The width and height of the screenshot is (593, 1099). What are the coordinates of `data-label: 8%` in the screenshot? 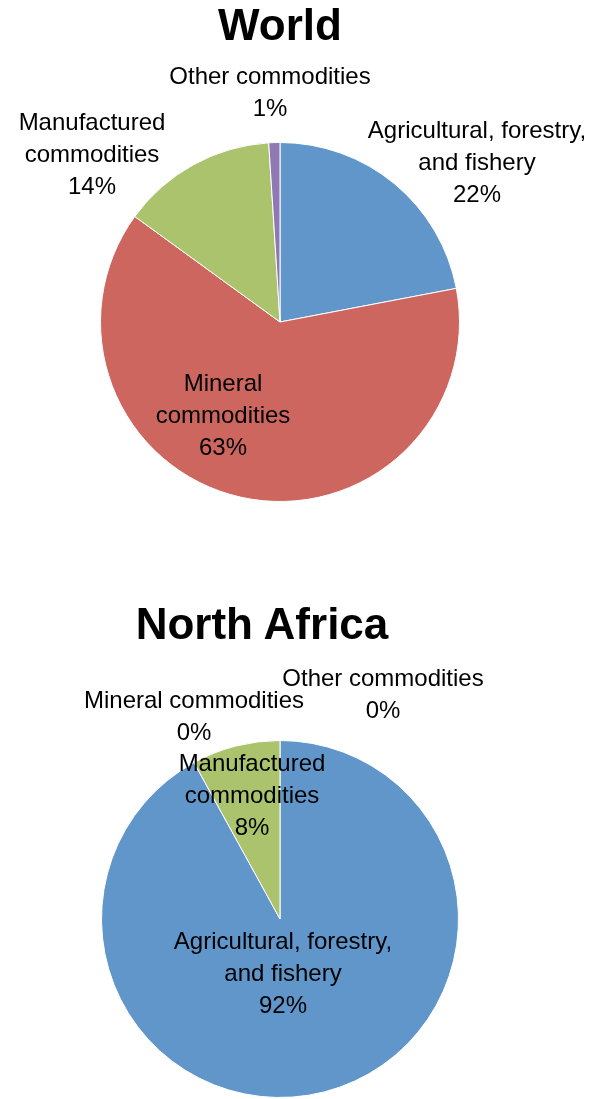 It's located at (252, 826).